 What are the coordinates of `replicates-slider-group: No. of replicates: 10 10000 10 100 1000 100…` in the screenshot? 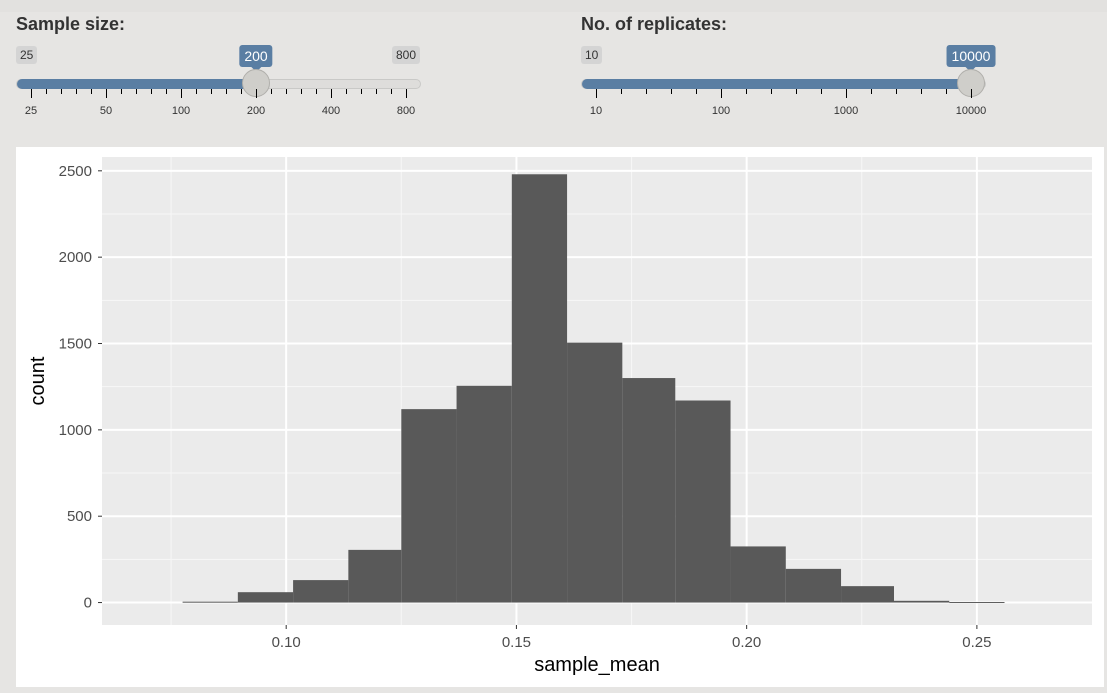 It's located at (788, 70).